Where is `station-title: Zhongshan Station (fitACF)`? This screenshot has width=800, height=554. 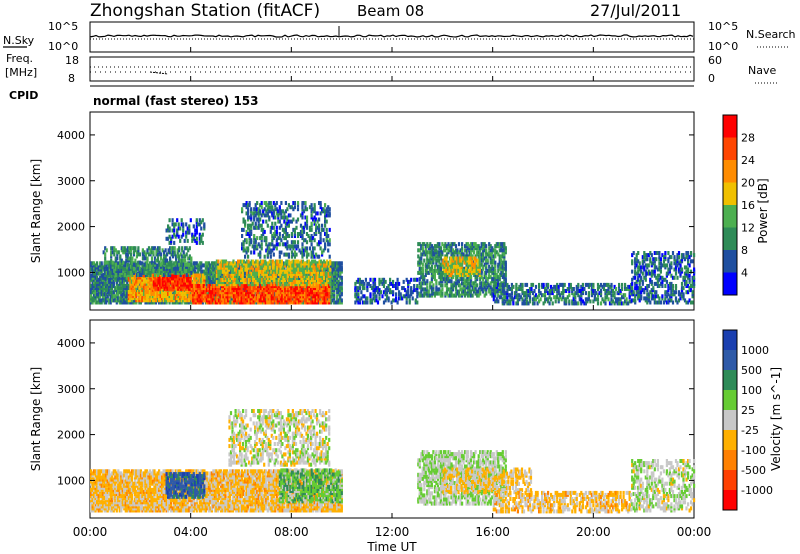 station-title: Zhongshan Station (fitACF) is located at coordinates (205, 11).